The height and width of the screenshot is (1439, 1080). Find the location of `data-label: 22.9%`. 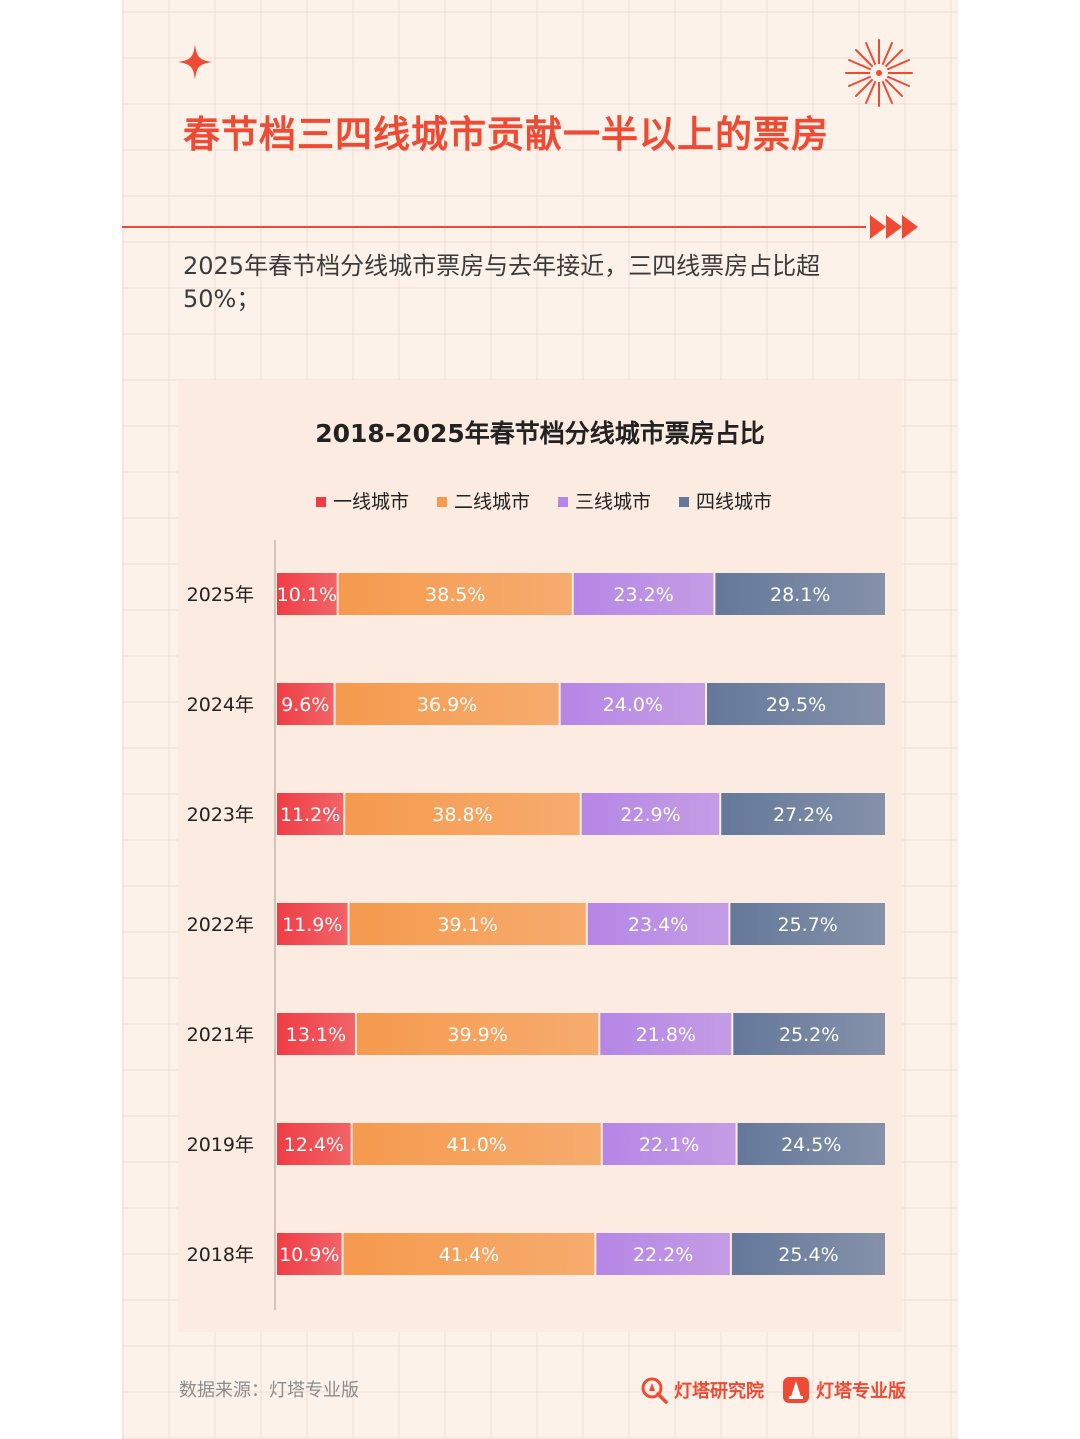

data-label: 22.9% is located at coordinates (650, 815).